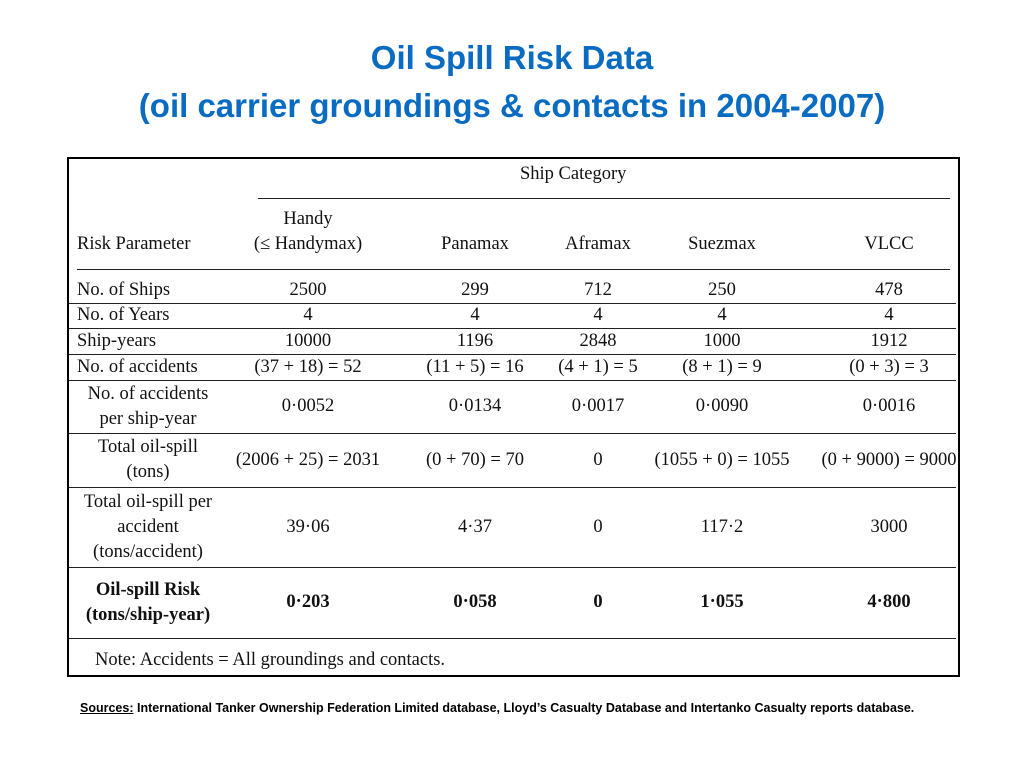 The image size is (1024, 768). What do you see at coordinates (722, 340) in the screenshot?
I see `table-cell: 1000` at bounding box center [722, 340].